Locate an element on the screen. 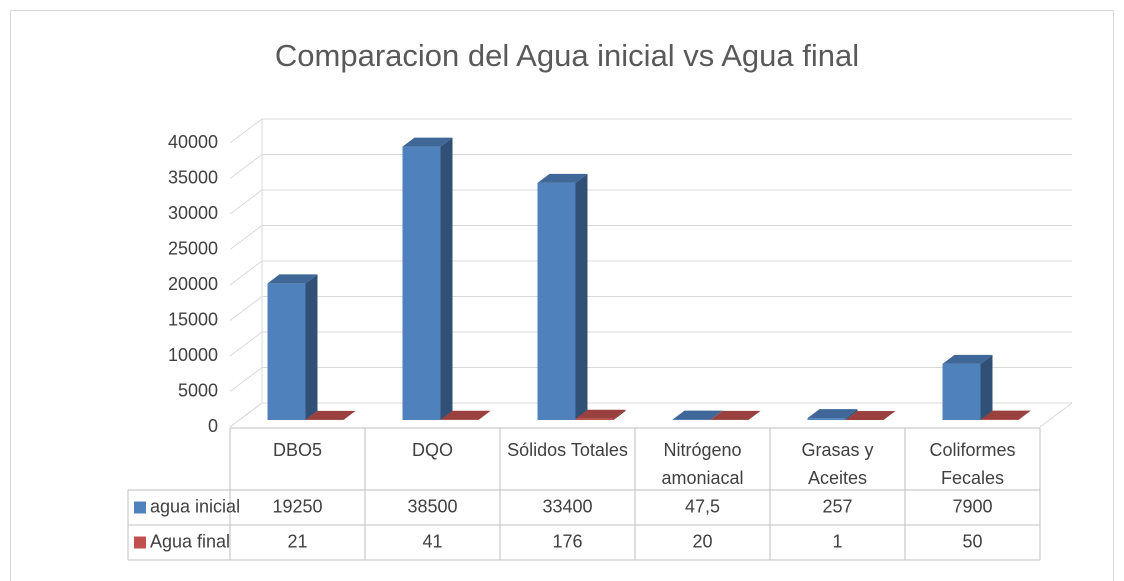 The width and height of the screenshot is (1124, 581). y-tick-label: 0 is located at coordinates (213, 426).